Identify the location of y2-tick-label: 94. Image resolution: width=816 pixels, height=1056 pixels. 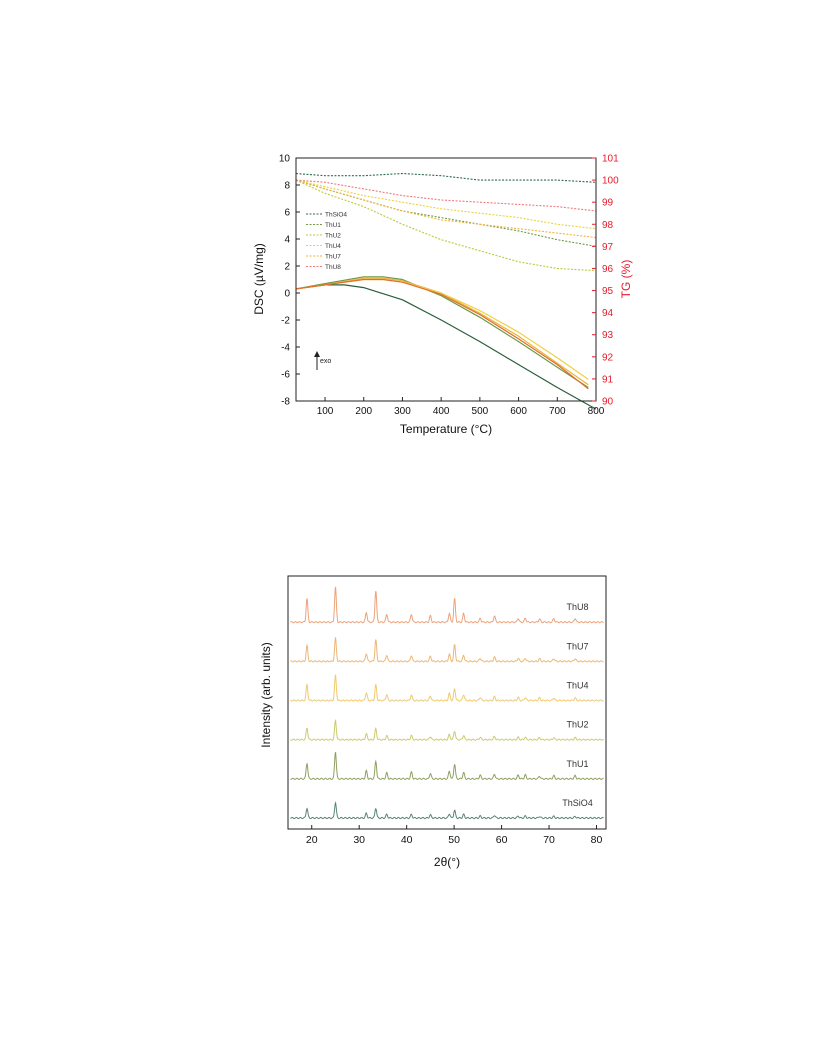
(608, 313).